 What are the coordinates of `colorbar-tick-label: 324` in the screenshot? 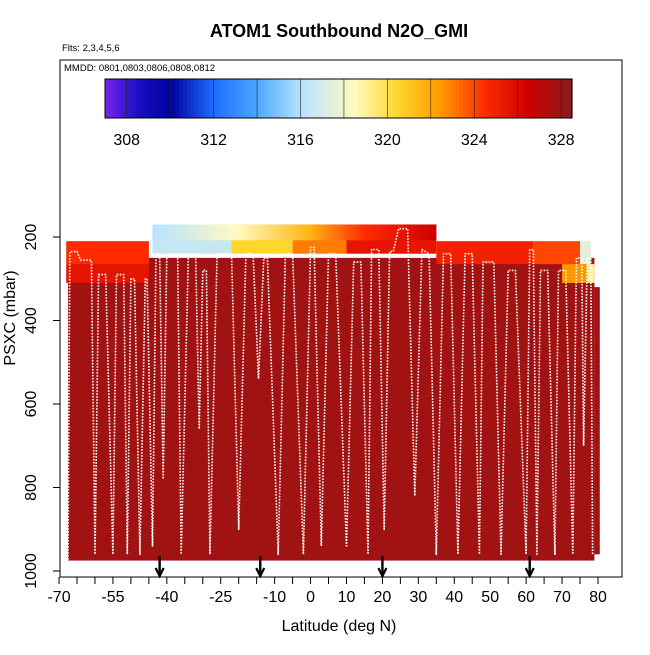 It's located at (474, 140).